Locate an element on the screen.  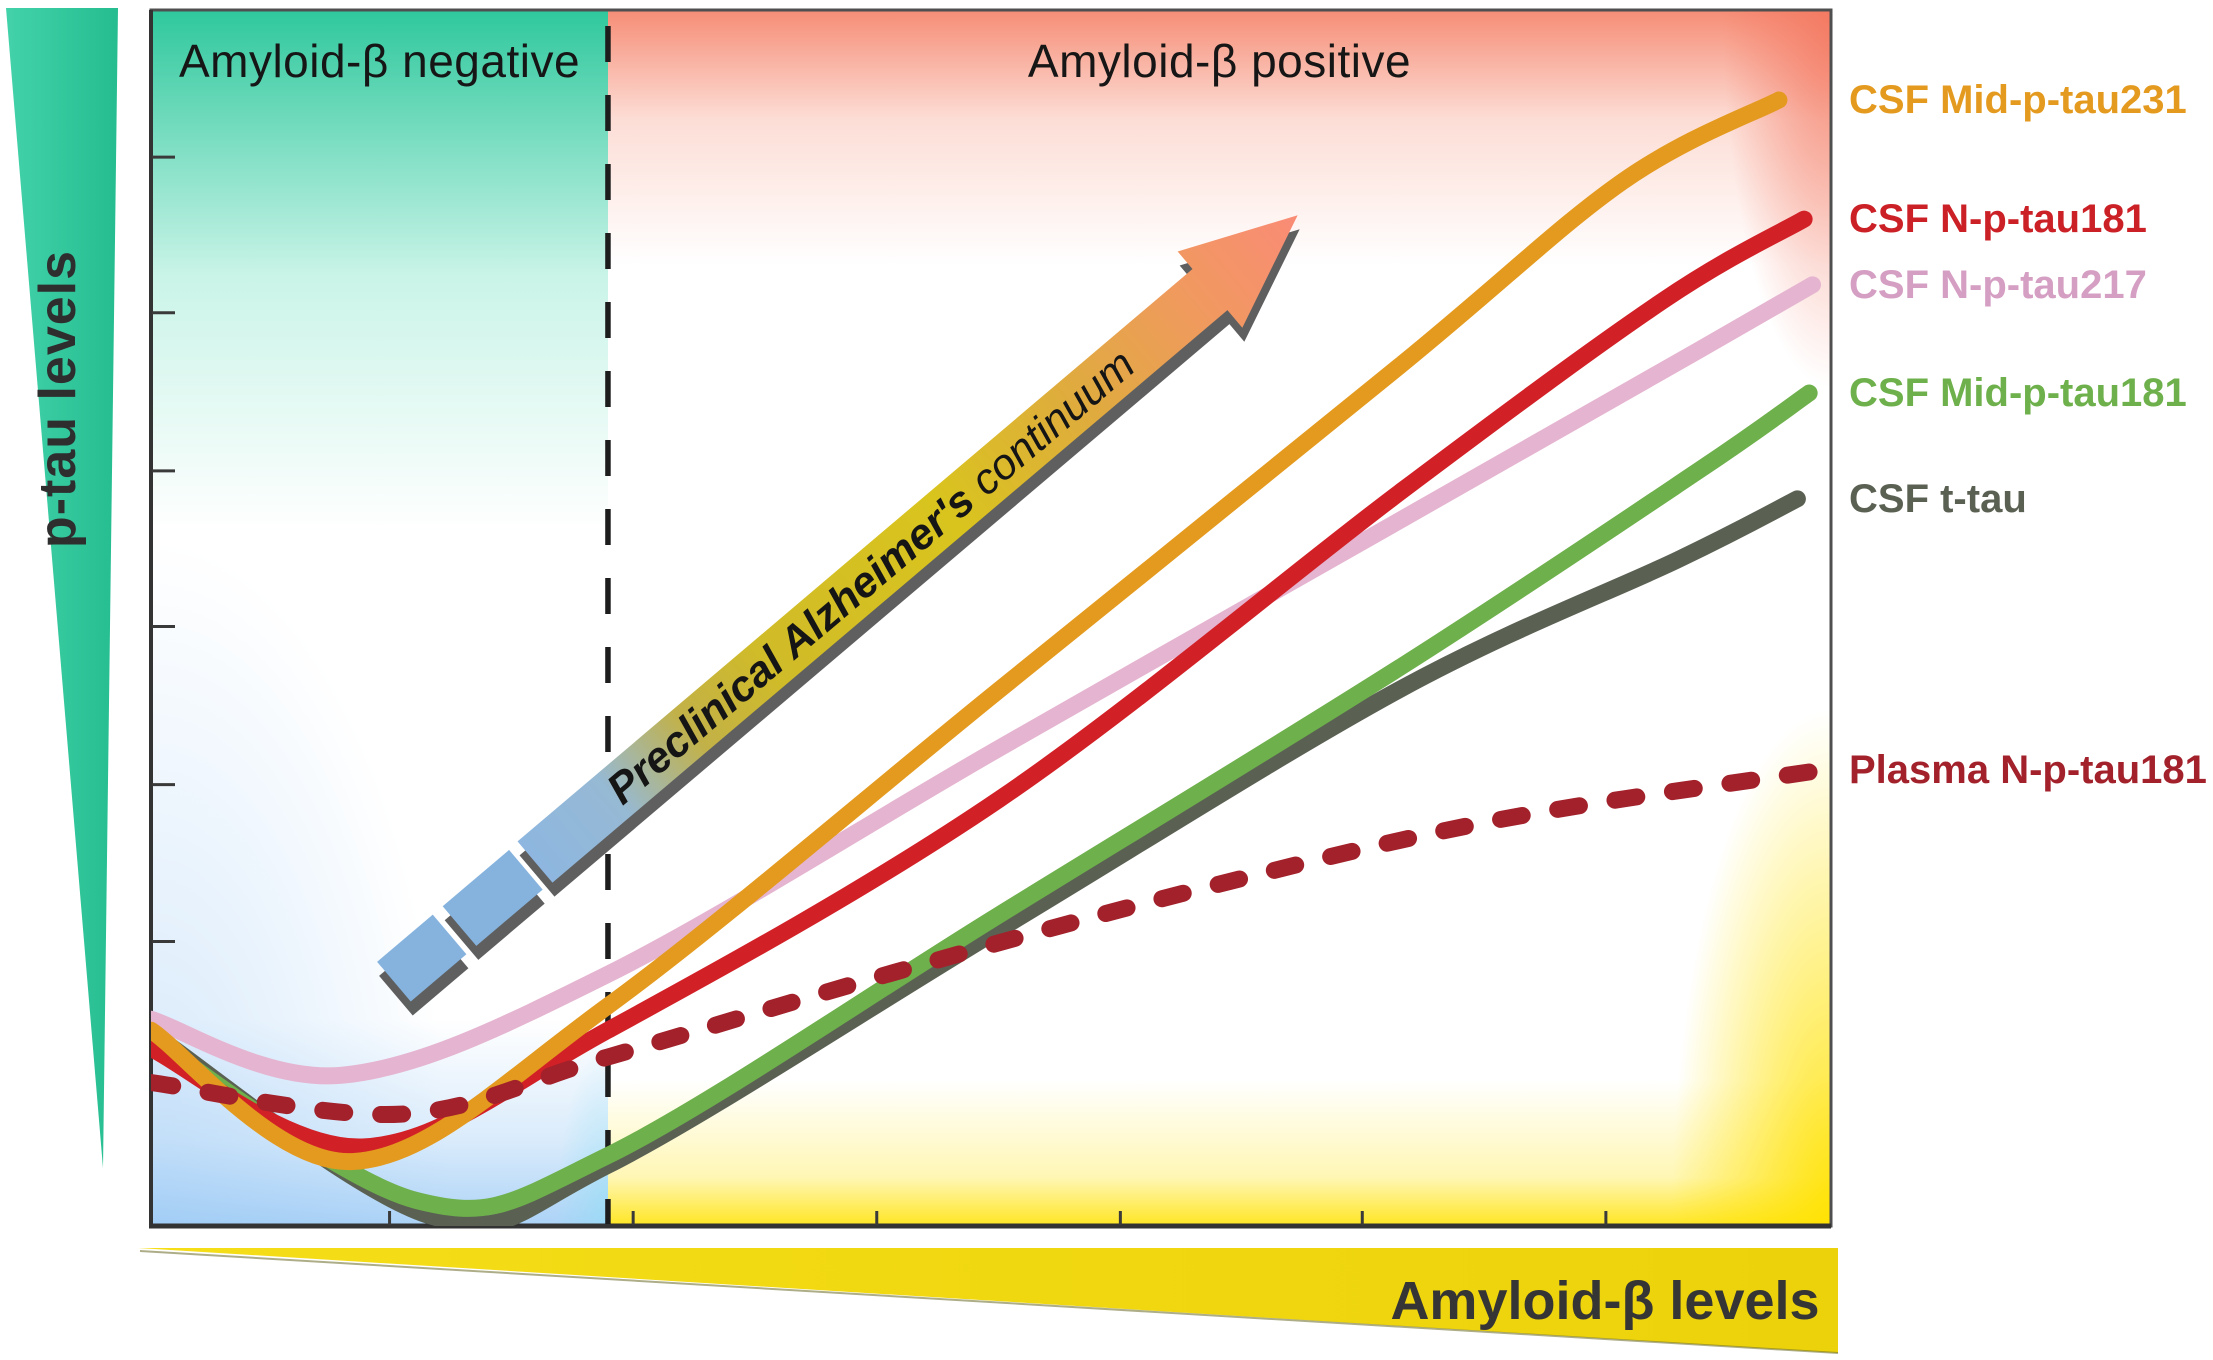
x-axis-ticks is located at coordinates (998, 1218).